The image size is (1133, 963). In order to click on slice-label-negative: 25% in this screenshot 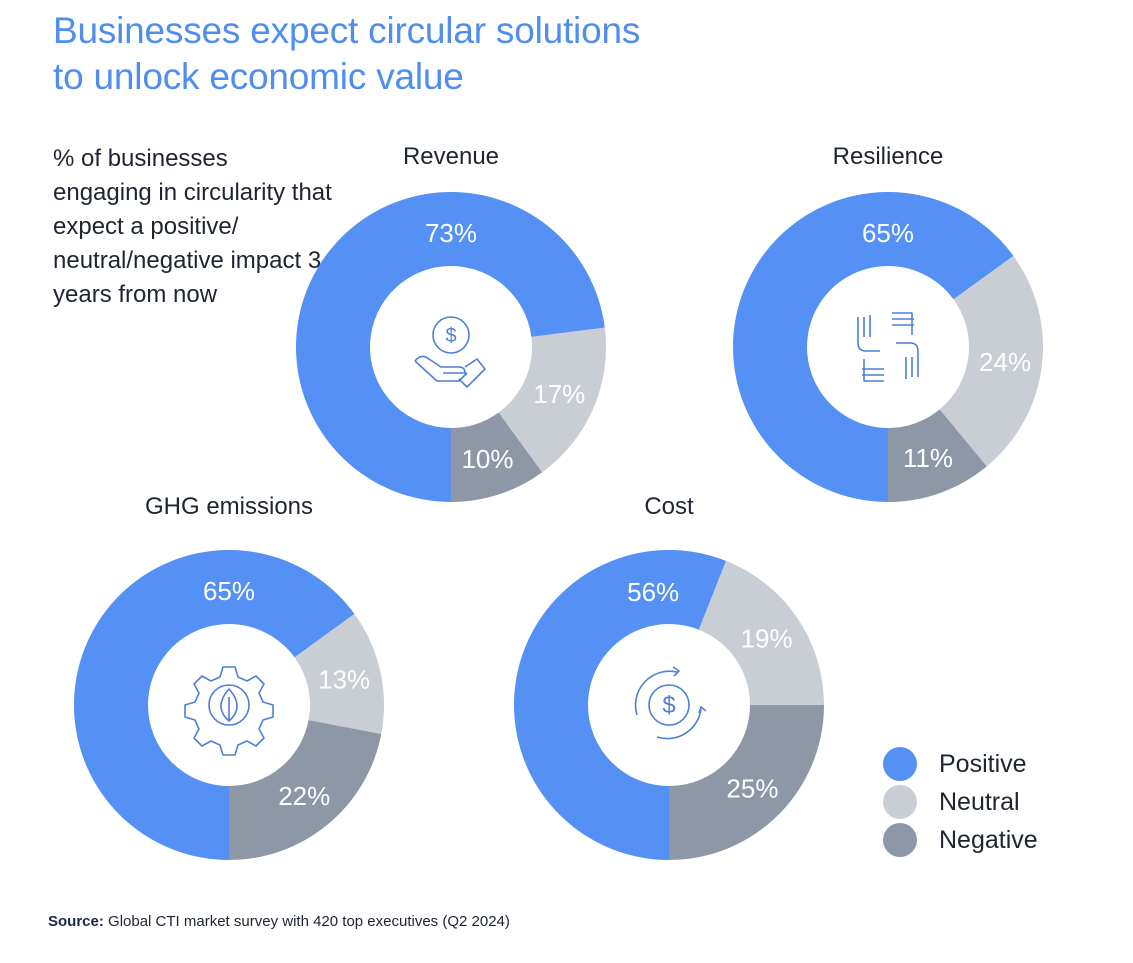, I will do `click(752, 788)`.